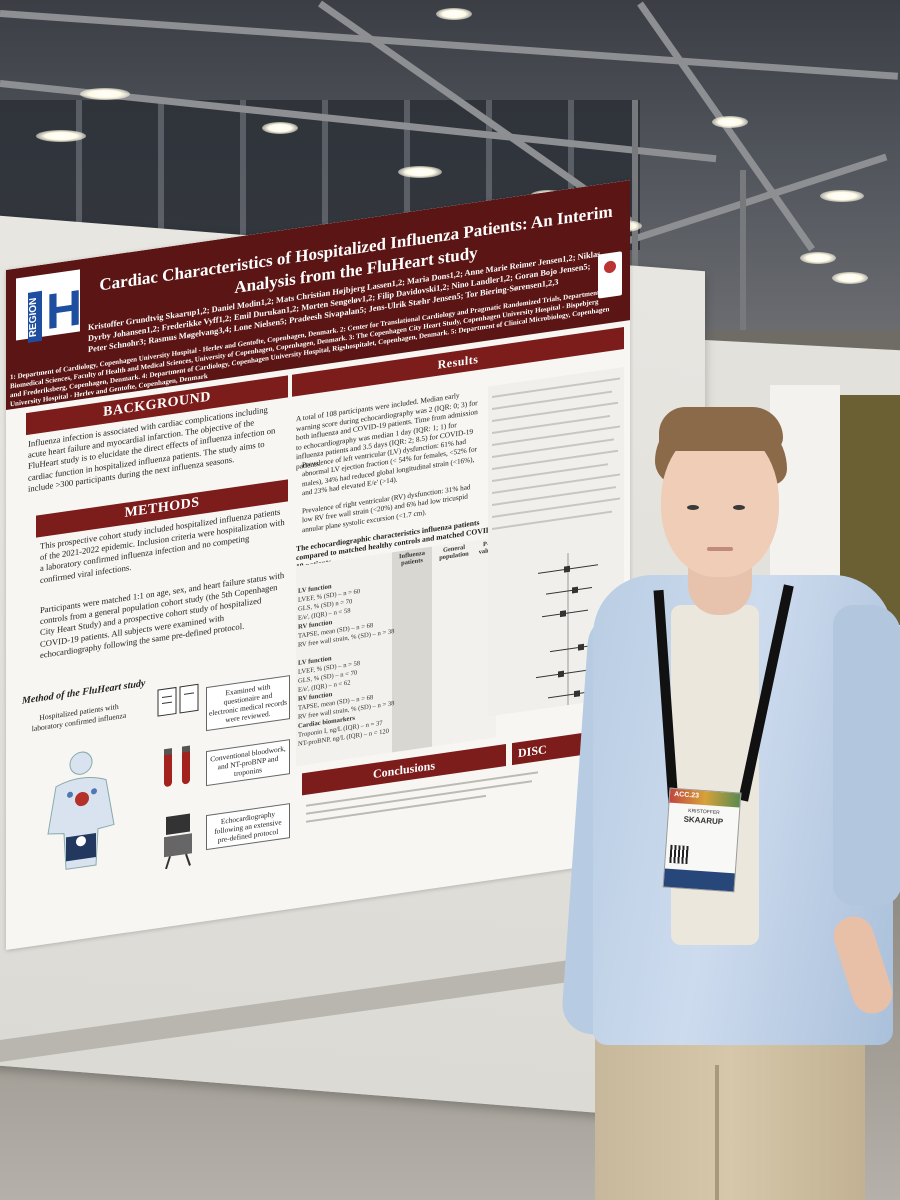  What do you see at coordinates (610, 267) in the screenshot?
I see `badge-dot-icon` at bounding box center [610, 267].